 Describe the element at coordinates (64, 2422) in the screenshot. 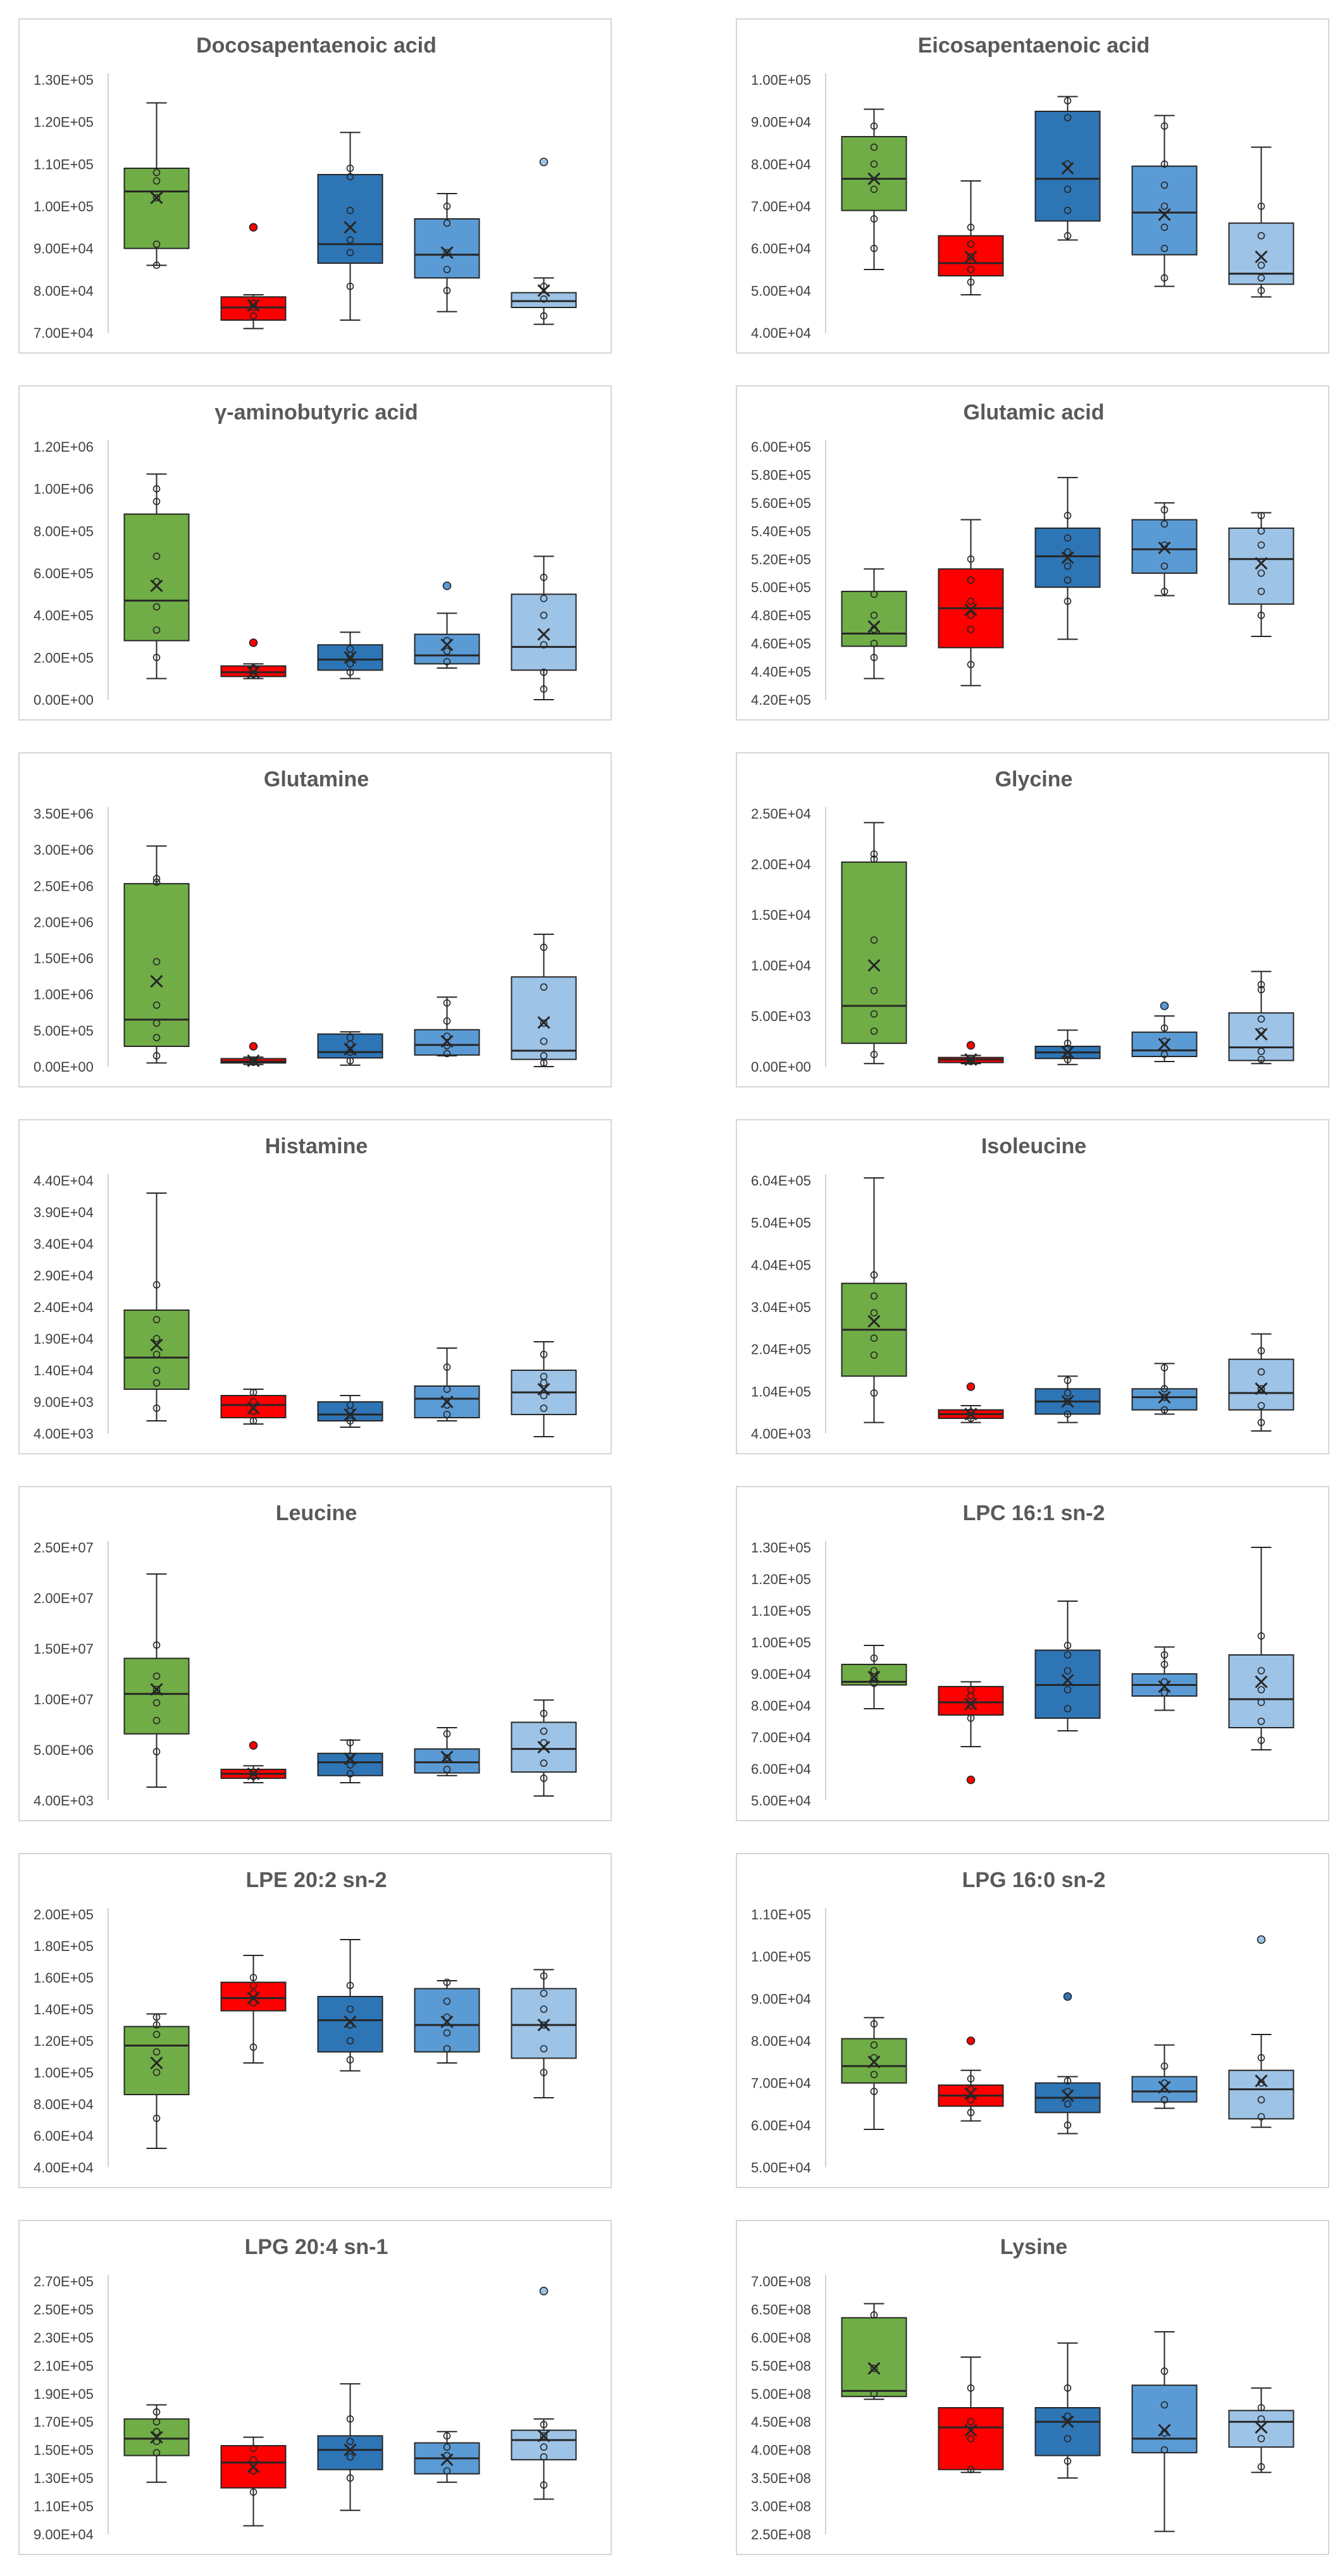

I see `y-tick-label: 1.70E+05` at that location.